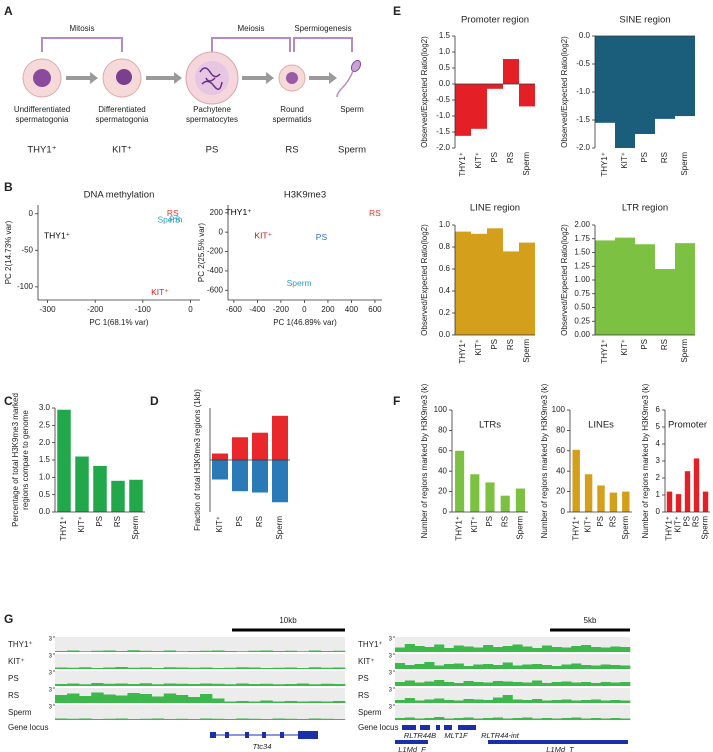 This screenshot has width=713, height=752. What do you see at coordinates (442, 491) in the screenshot?
I see `y-tick-label: 20` at bounding box center [442, 491].